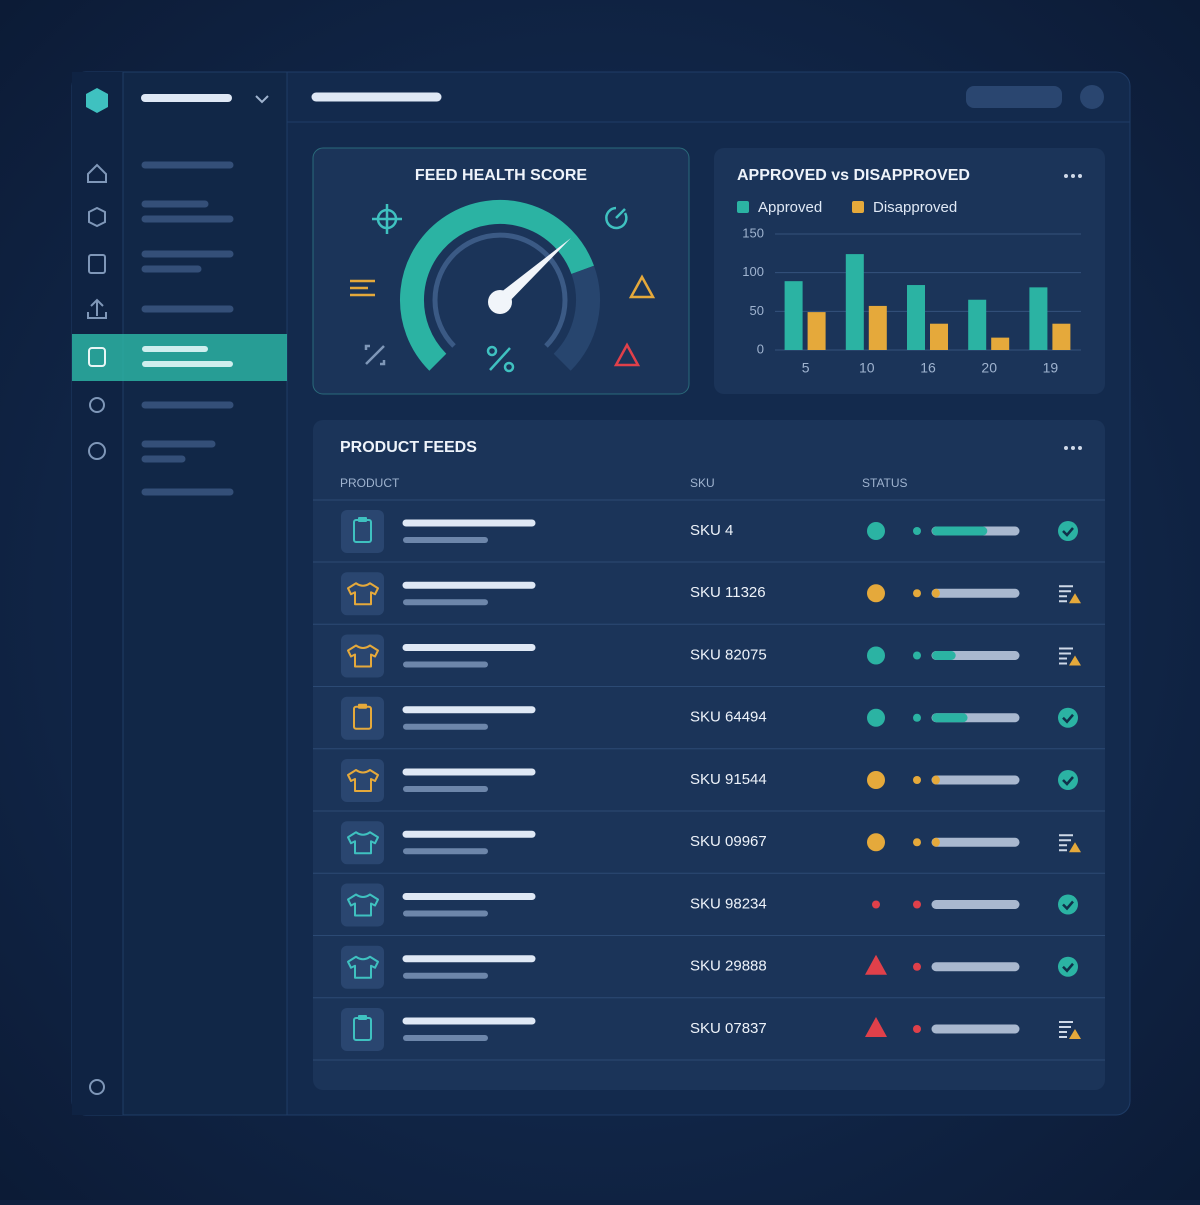  Describe the element at coordinates (97, 217) in the screenshot. I see `box-icon` at that location.